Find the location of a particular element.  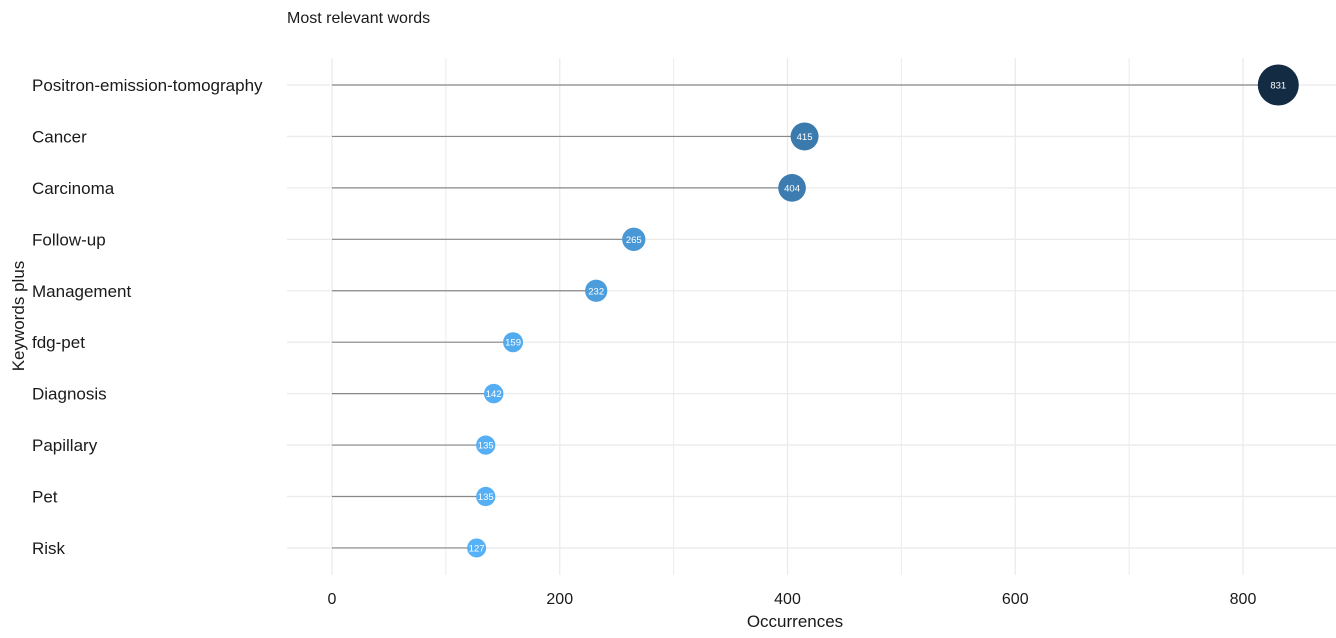

data-label: 831 is located at coordinates (1278, 86).